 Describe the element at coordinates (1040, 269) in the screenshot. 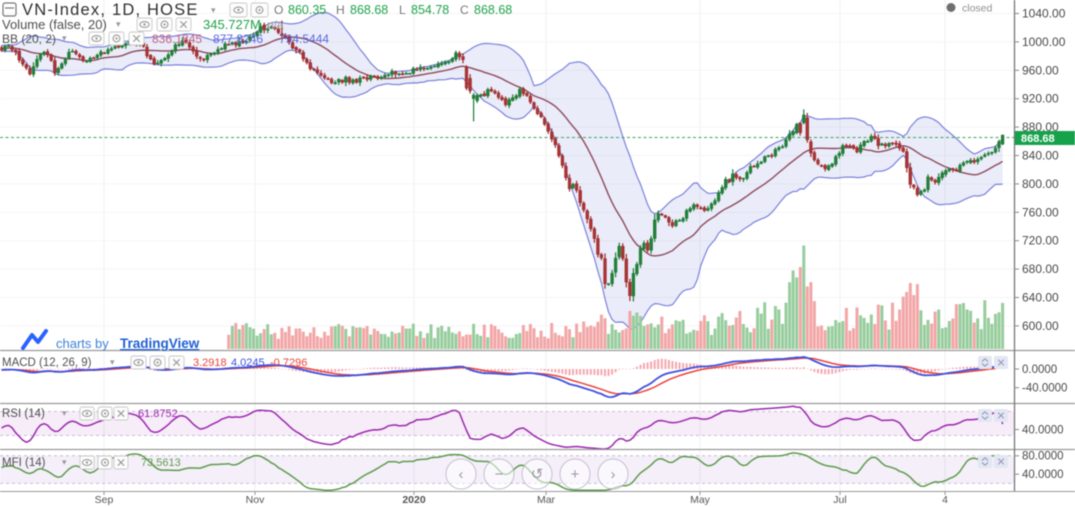

I see `svg-text: 680.00` at that location.